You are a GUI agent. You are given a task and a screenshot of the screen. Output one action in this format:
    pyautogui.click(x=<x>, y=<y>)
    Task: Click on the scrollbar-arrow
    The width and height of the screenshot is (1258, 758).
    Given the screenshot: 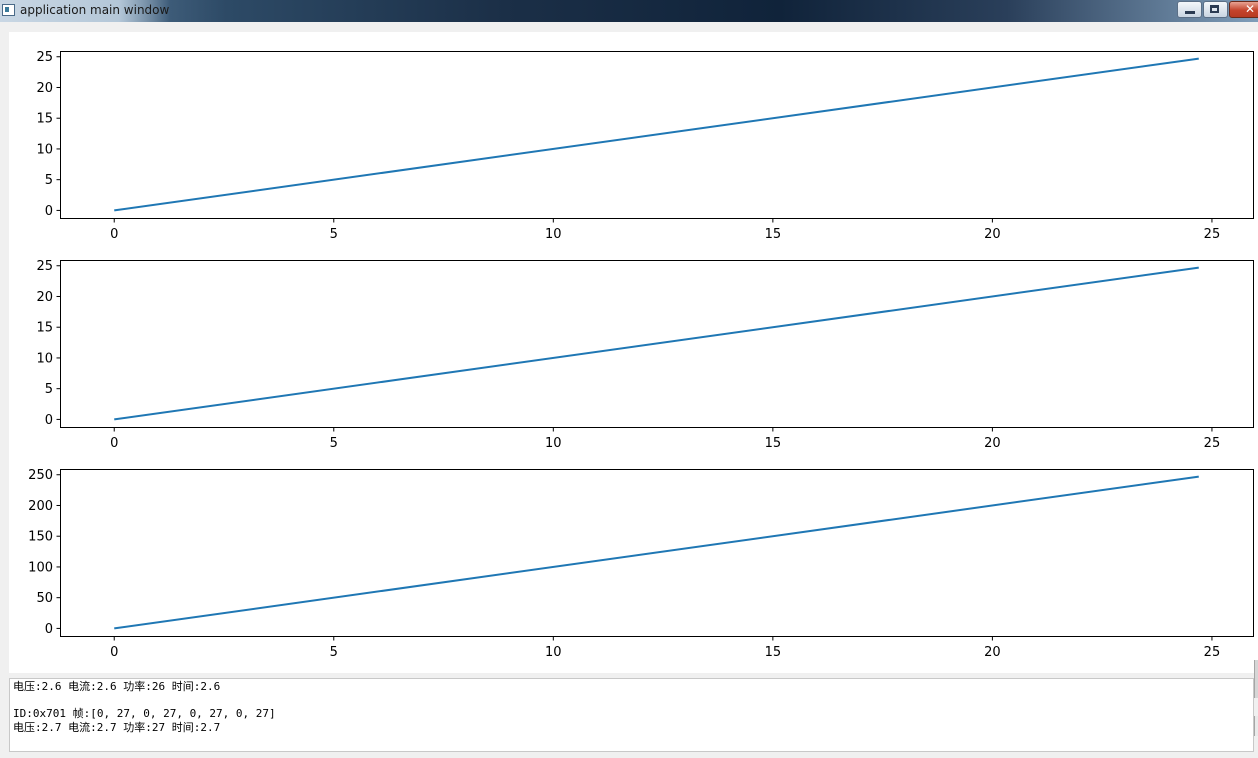 What is the action you would take?
    pyautogui.click(x=1256, y=726)
    